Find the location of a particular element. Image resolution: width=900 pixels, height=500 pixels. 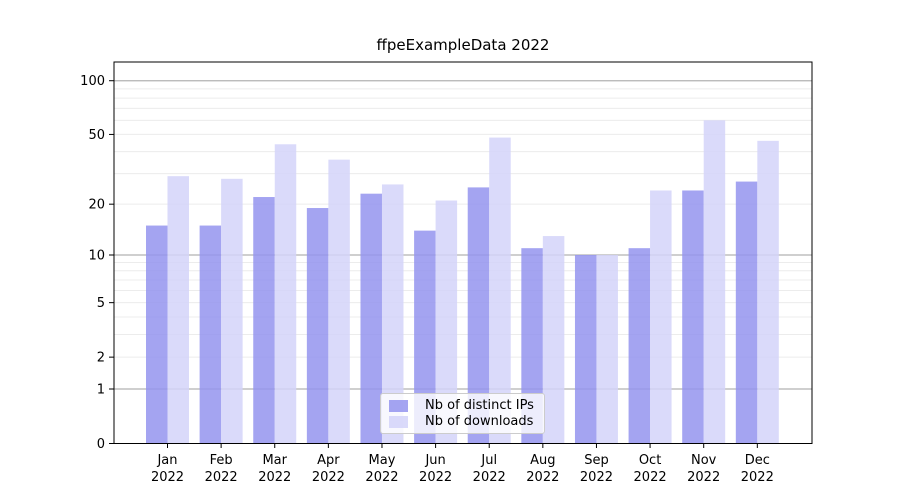

x-tick-label-month-feb: Feb is located at coordinates (221, 460).